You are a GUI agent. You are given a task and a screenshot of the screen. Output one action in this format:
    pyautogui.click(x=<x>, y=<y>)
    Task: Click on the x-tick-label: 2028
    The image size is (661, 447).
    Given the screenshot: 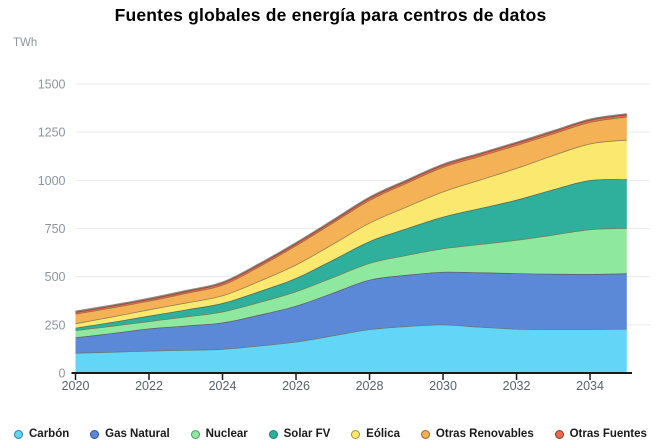 What is the action you would take?
    pyautogui.click(x=370, y=386)
    